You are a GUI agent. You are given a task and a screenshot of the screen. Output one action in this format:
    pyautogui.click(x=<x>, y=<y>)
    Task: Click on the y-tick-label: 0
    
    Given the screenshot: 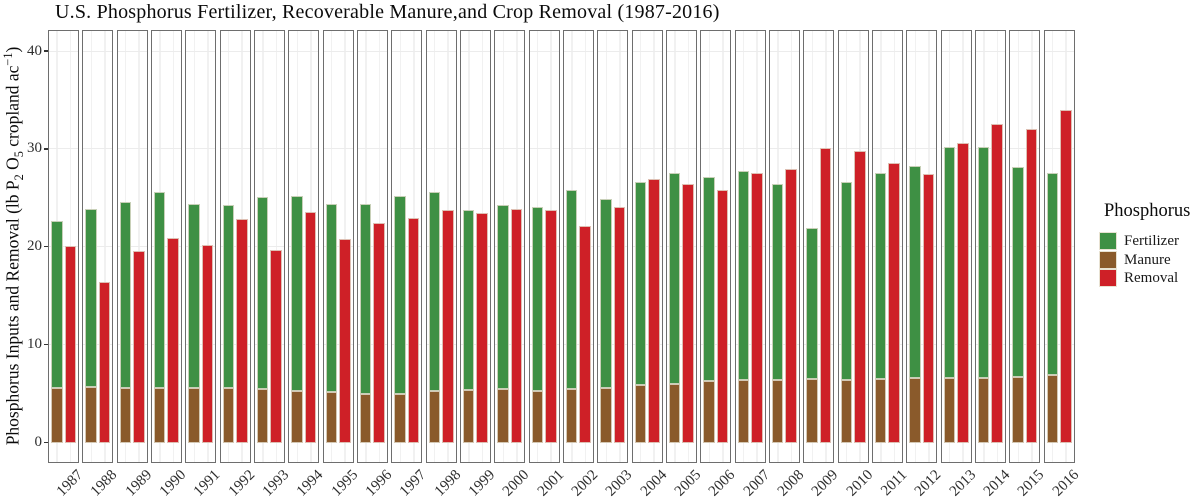 What is the action you would take?
    pyautogui.click(x=38, y=441)
    